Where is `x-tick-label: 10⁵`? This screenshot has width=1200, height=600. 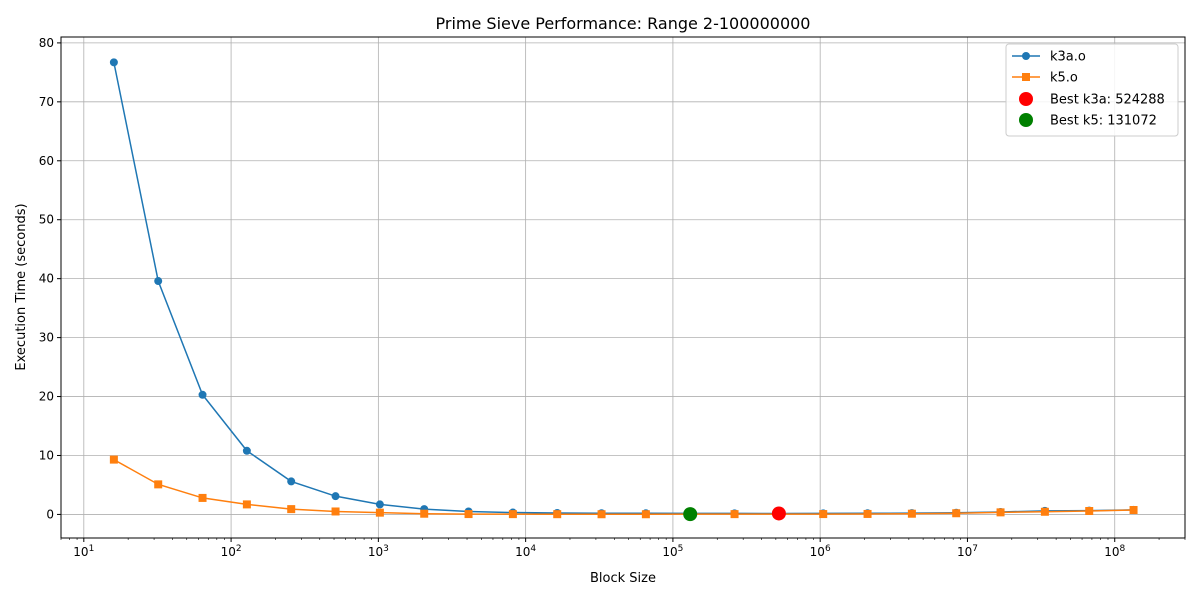 x-tick-label: 10⁵ is located at coordinates (672, 551).